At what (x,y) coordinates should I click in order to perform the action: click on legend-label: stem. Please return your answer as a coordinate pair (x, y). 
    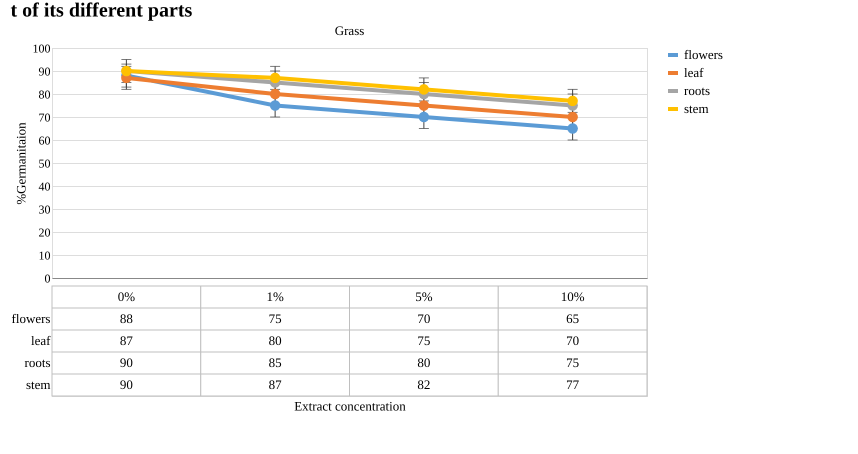
    Looking at the image, I should click on (696, 108).